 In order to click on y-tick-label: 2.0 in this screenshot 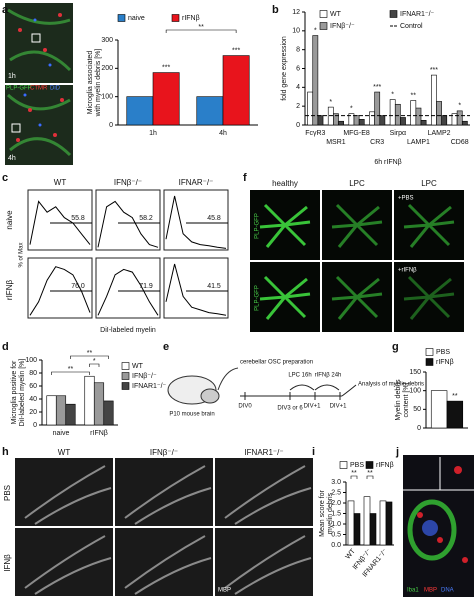, I will do `click(336, 503)`.